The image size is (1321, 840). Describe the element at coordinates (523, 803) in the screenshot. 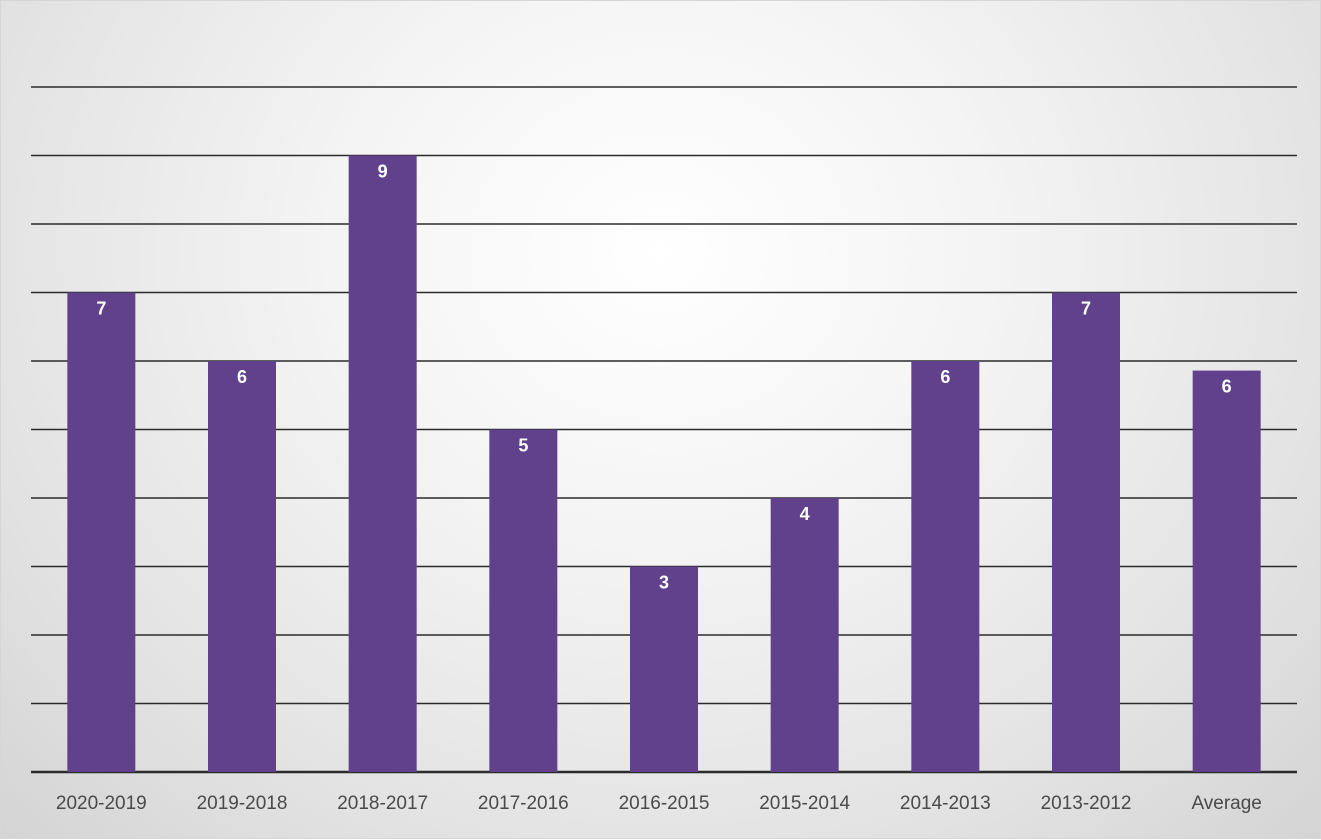

I see `x-tick-label: 2017-2016` at that location.